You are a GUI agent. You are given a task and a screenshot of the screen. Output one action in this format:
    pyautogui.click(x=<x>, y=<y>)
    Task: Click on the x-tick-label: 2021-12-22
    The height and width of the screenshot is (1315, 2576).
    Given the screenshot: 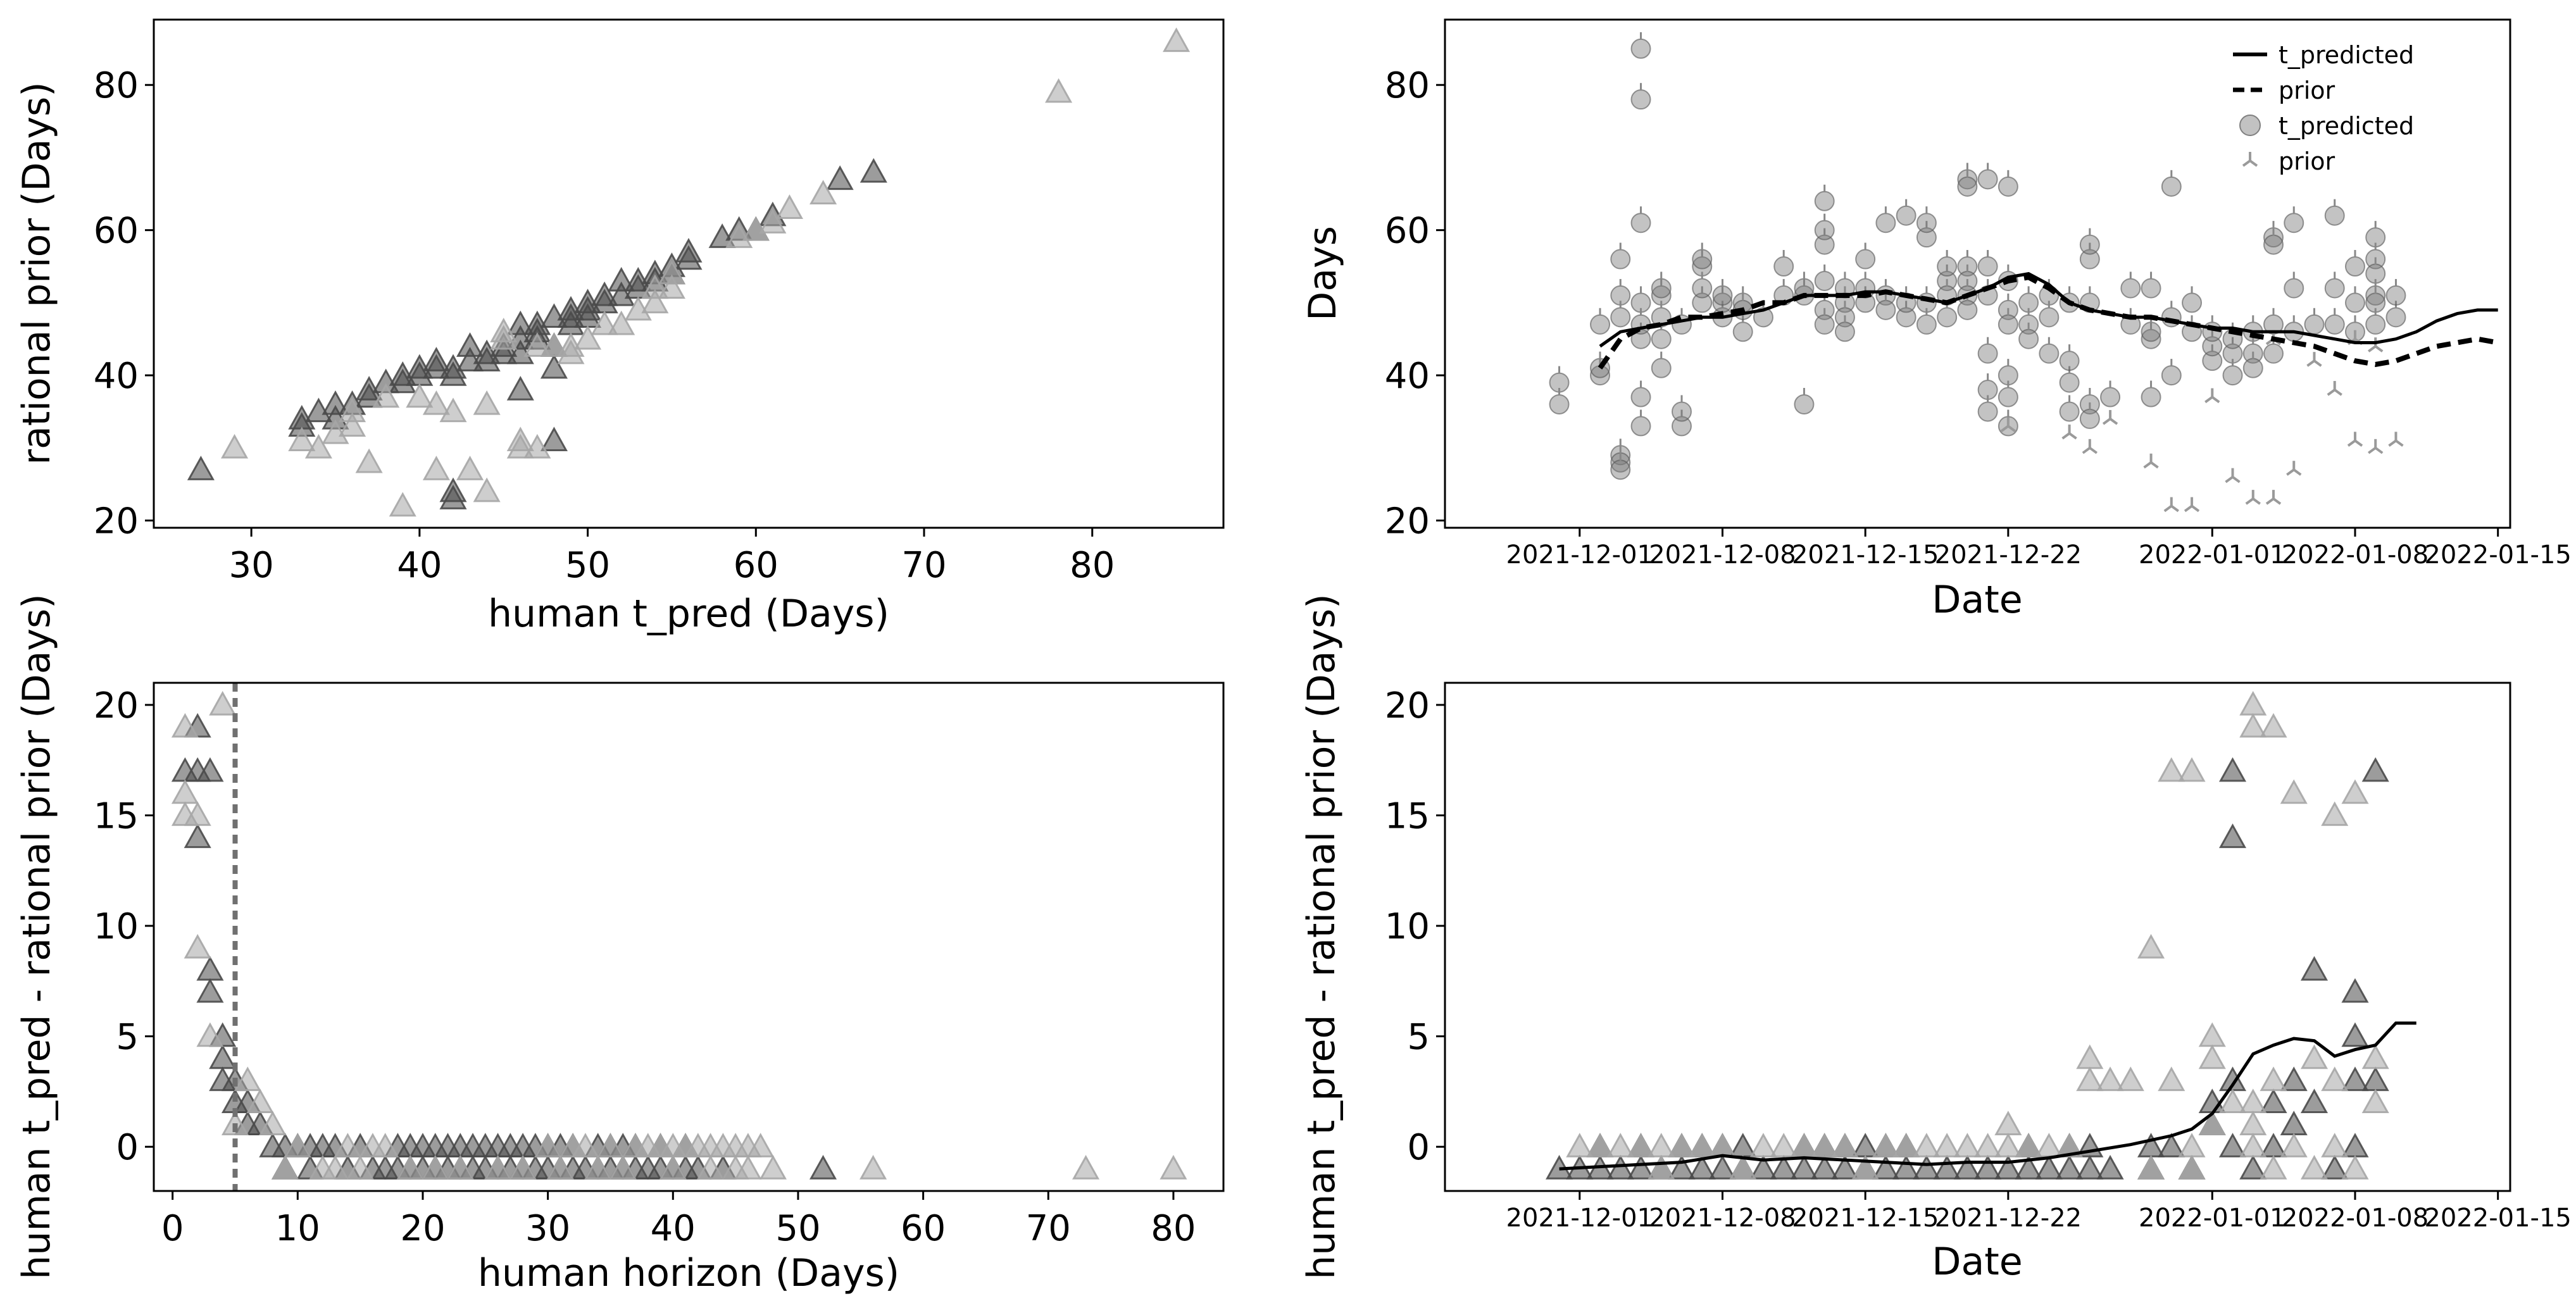 What is the action you would take?
    pyautogui.click(x=2008, y=555)
    